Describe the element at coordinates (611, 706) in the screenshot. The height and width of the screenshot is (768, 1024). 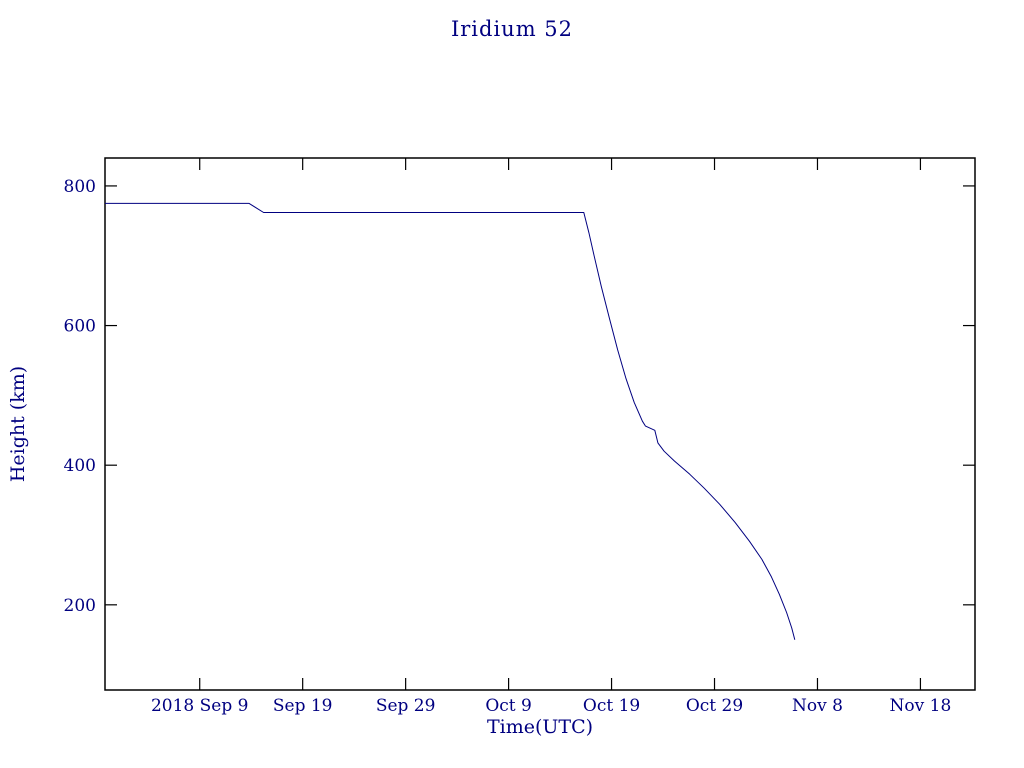
I see `x-tick-label: Oct 19` at that location.